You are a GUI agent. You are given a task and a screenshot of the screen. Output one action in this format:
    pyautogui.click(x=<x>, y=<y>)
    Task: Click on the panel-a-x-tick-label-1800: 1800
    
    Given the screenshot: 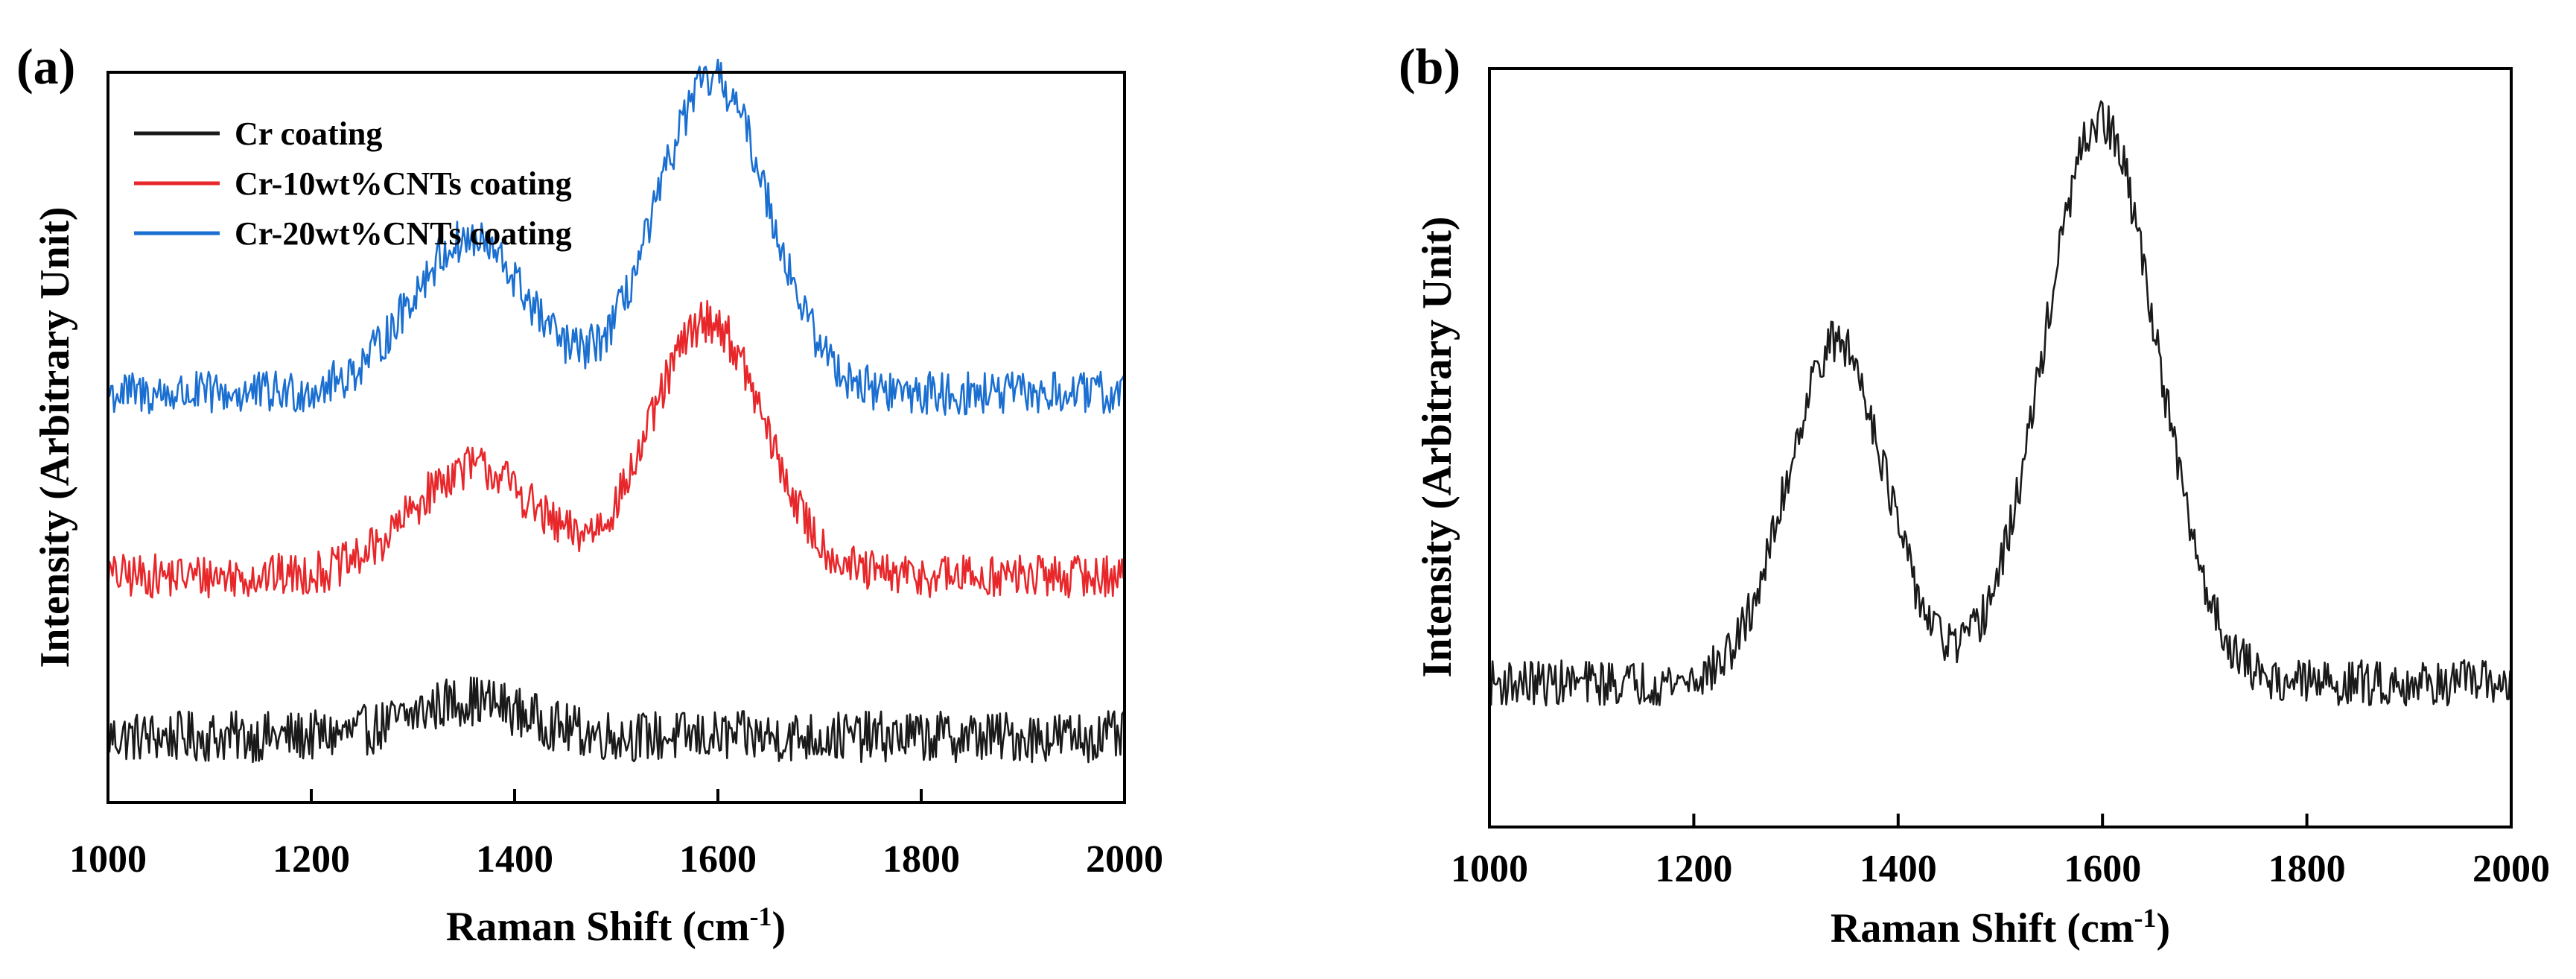 What is the action you would take?
    pyautogui.click(x=921, y=859)
    